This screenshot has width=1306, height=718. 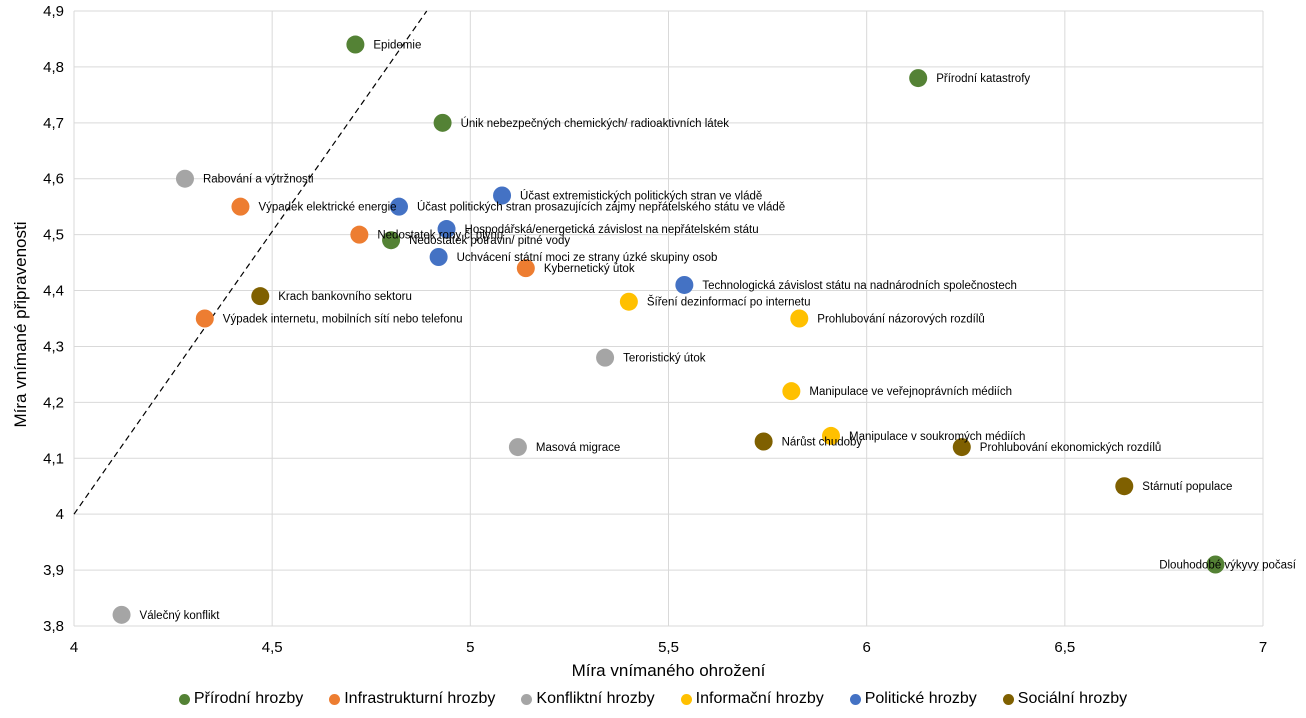 What do you see at coordinates (53, 291) in the screenshot?
I see `y-tick-label: 4,4` at bounding box center [53, 291].